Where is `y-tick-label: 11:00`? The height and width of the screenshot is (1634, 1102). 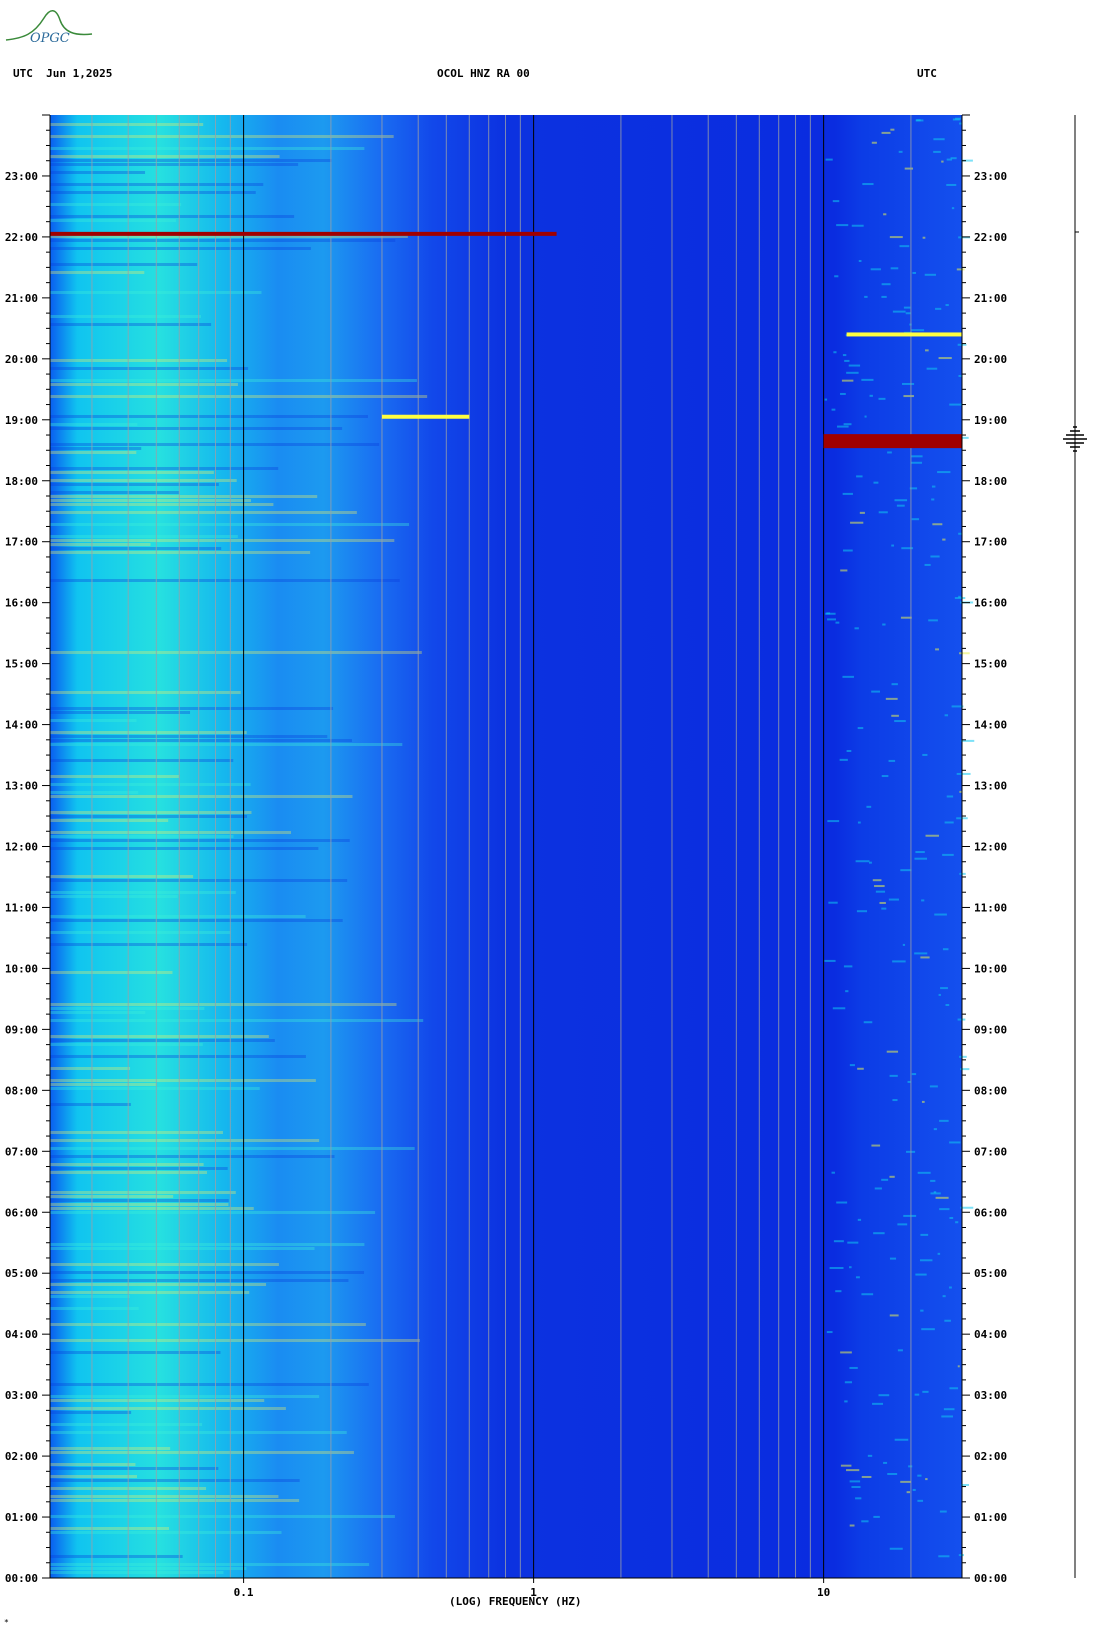
y-tick-label: 11:00 is located at coordinates (21, 907).